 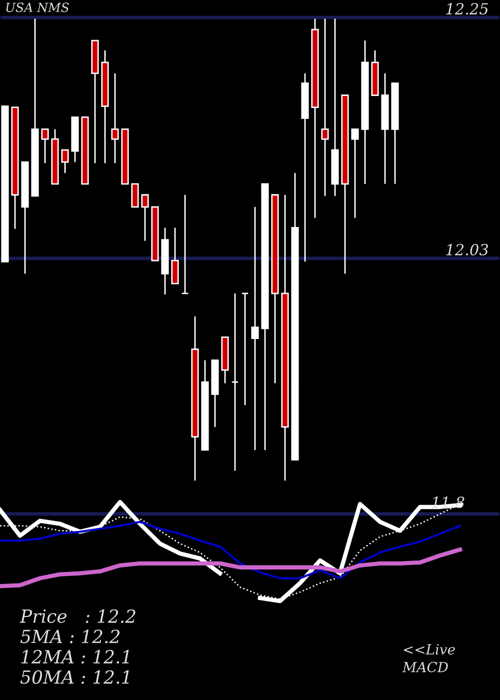 I want to click on text: Price : 12.2, so click(x=78, y=616).